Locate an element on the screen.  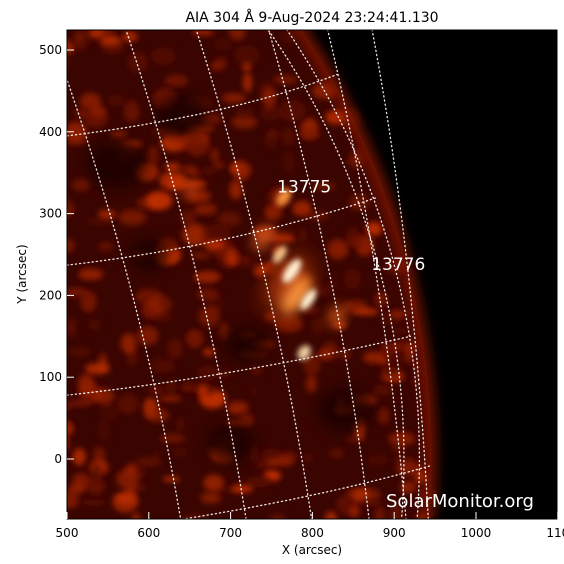
y-tick-label: 500 is located at coordinates (50, 50).